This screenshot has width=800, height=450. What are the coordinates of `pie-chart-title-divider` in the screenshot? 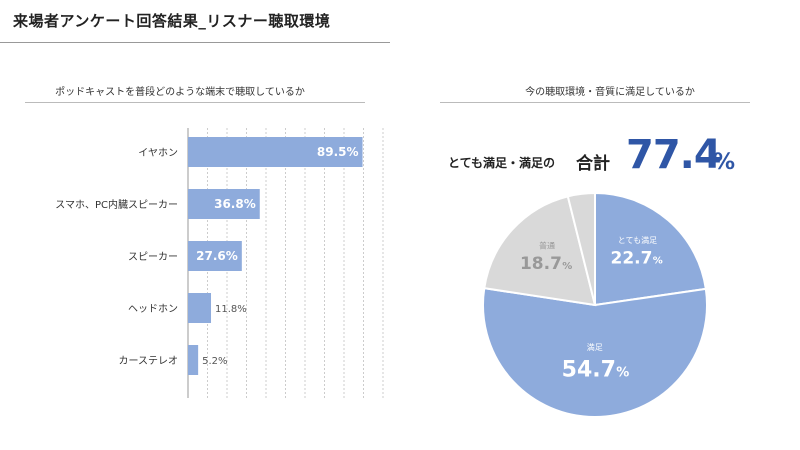 It's located at (595, 102).